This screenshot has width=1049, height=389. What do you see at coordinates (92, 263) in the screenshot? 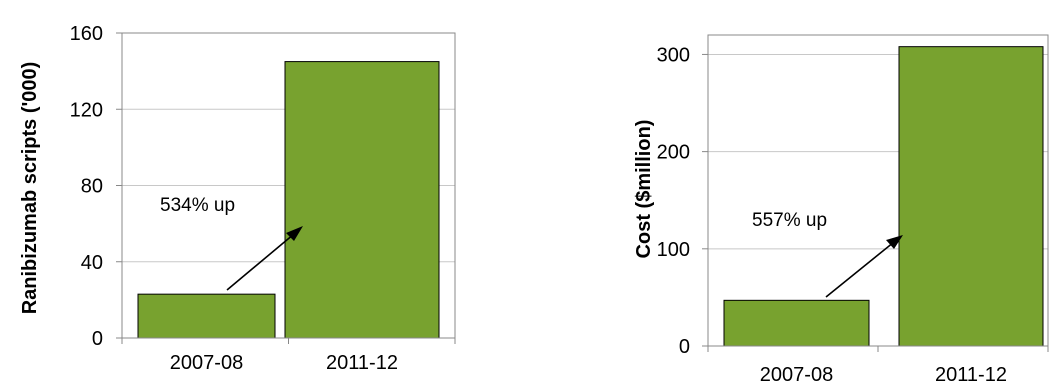
I see `y-tick-label: 40` at bounding box center [92, 263].